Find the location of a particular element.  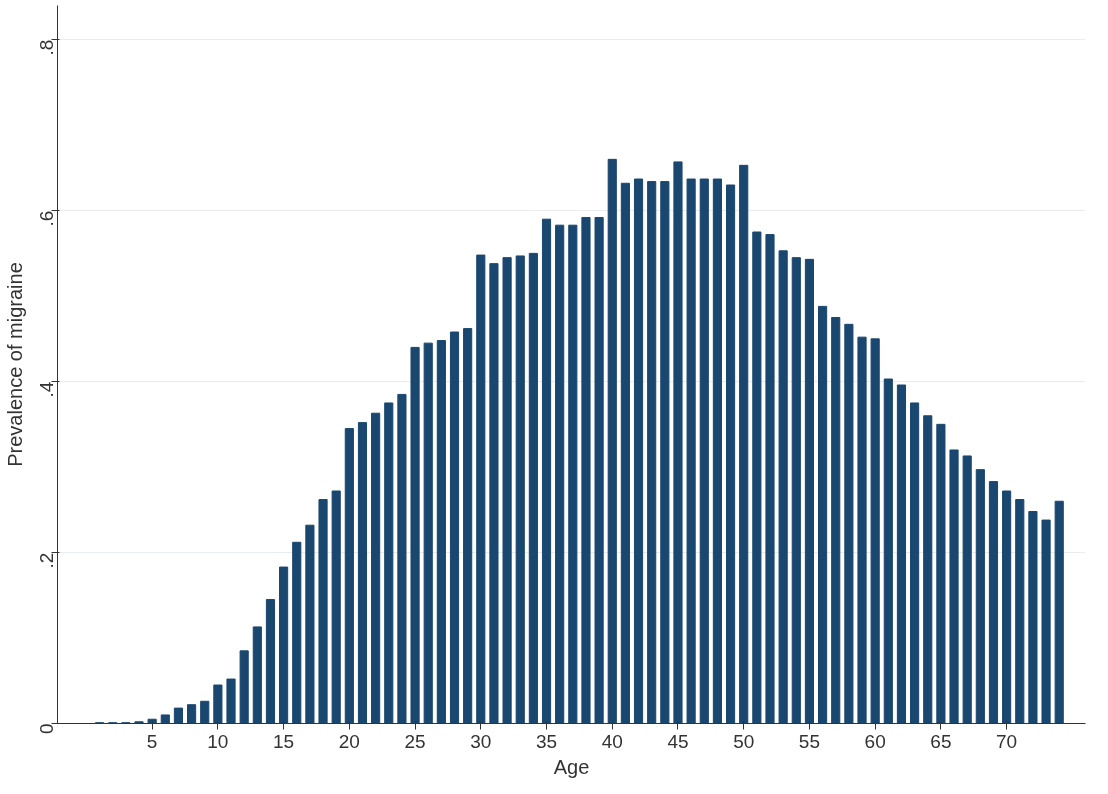

x-tick-label: 55 is located at coordinates (809, 741).